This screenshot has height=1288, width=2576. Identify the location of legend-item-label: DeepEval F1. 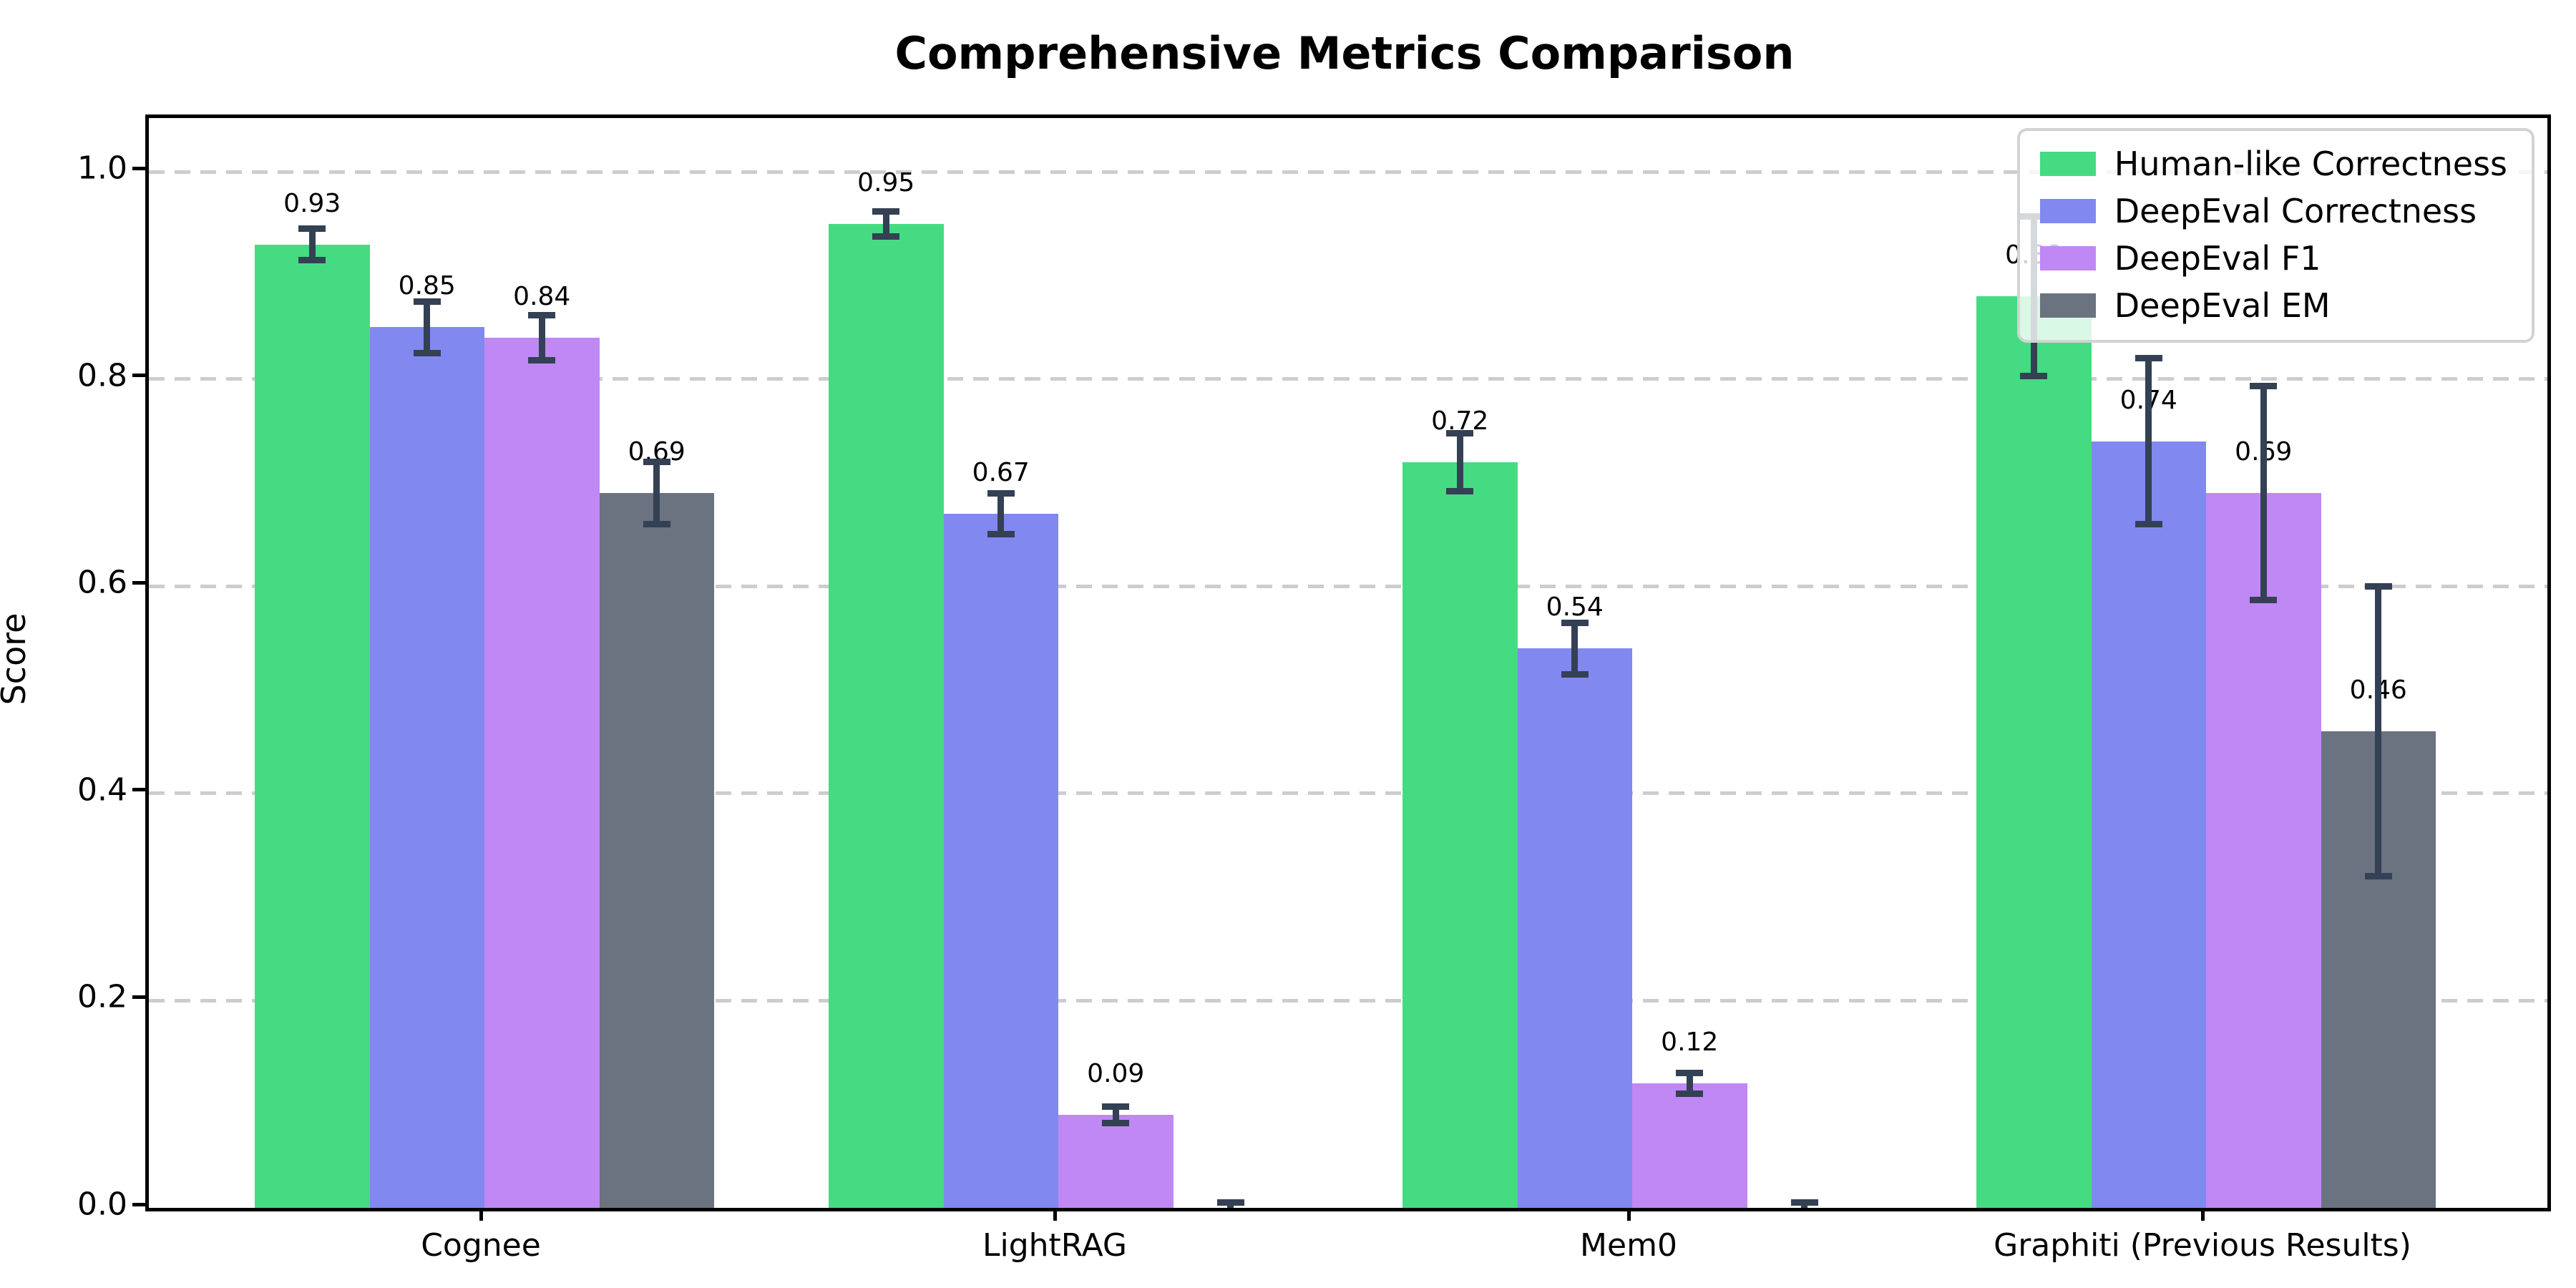
(2217, 258).